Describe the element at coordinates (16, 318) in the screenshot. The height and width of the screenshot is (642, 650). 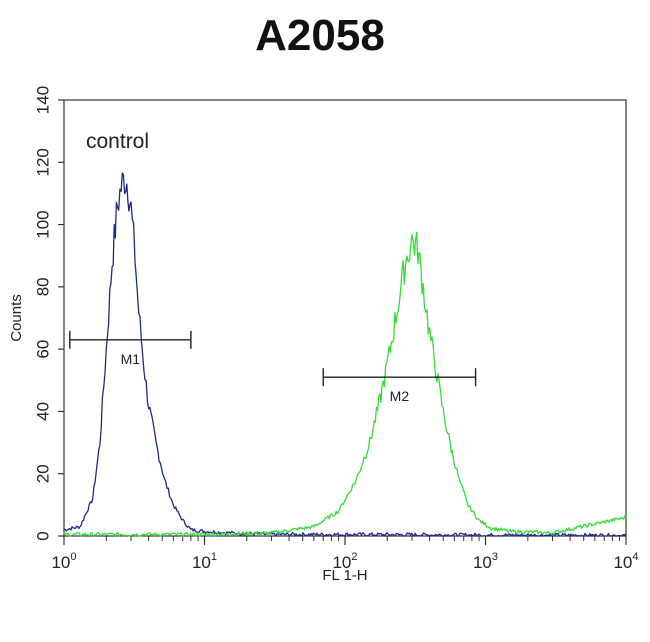
I see `y-axis-label: Counts` at that location.